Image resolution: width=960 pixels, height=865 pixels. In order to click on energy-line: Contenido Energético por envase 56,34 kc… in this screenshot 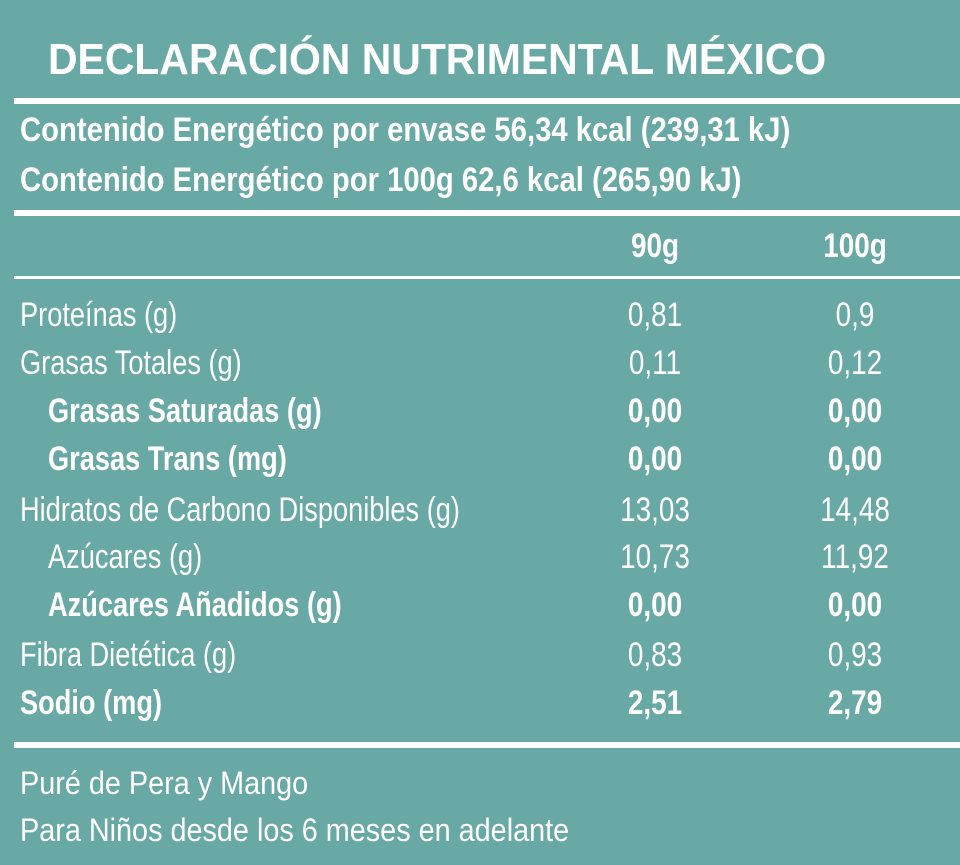, I will do `click(405, 130)`.